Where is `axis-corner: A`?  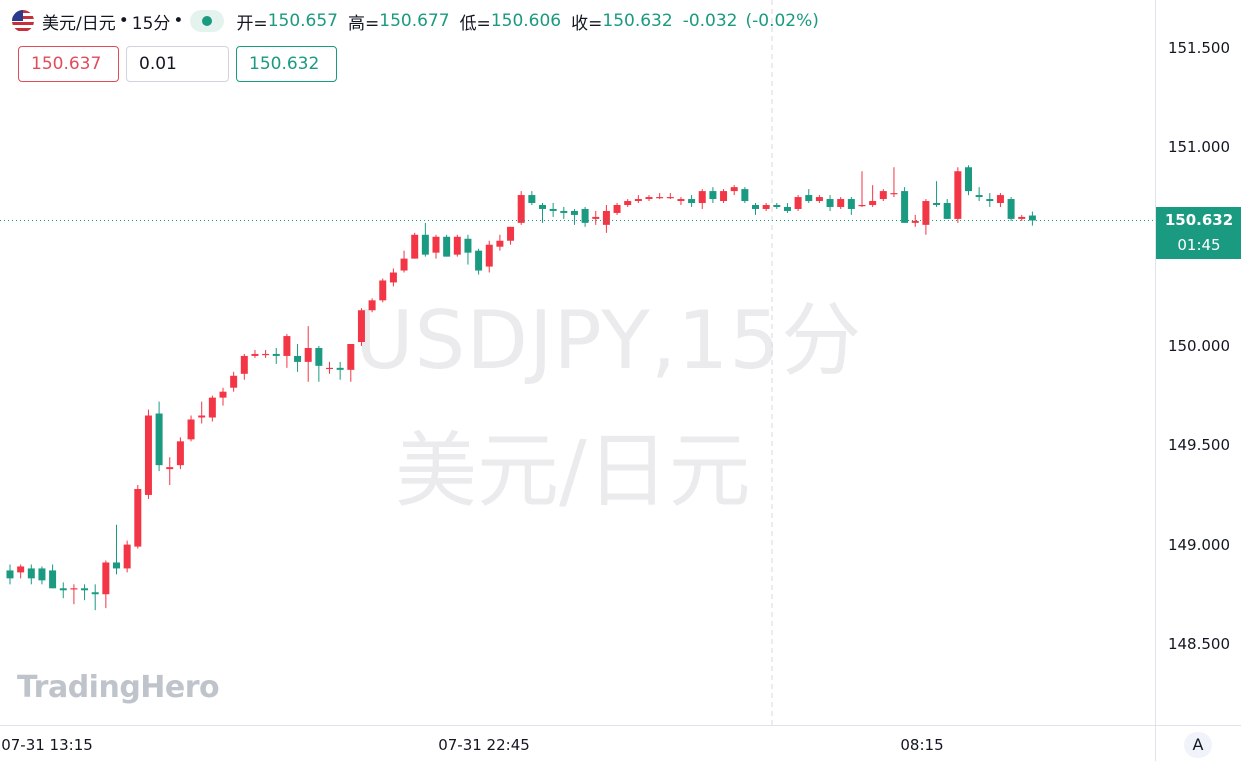 axis-corner: A is located at coordinates (1198, 743).